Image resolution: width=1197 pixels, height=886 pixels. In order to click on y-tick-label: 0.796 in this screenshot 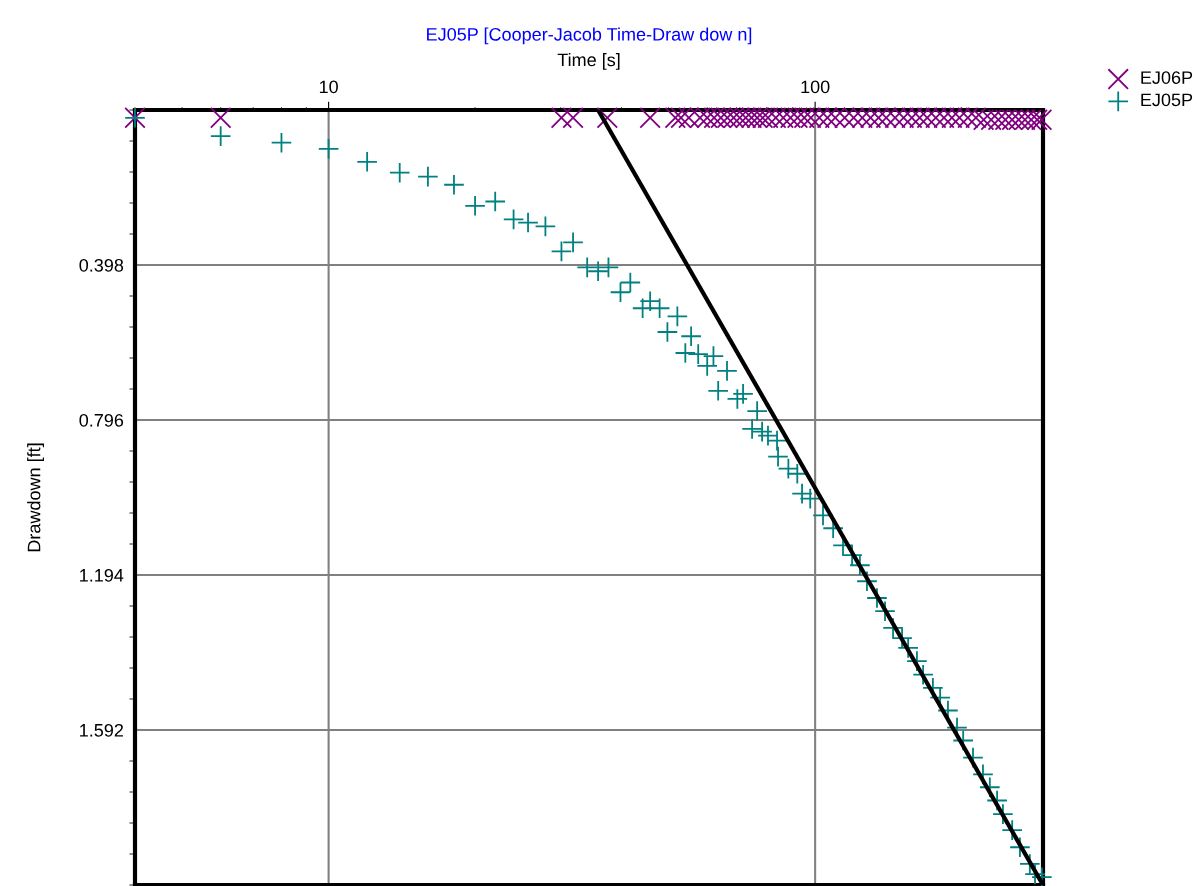, I will do `click(101, 420)`.